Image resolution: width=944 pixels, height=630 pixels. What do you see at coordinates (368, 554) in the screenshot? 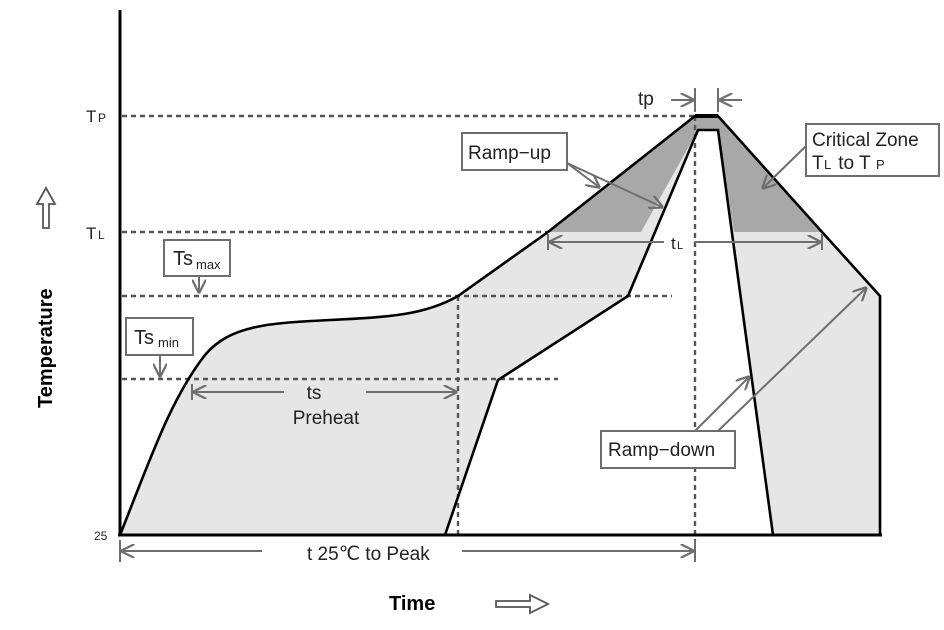
I see `svg-text: t 25℃ to Peak` at bounding box center [368, 554].